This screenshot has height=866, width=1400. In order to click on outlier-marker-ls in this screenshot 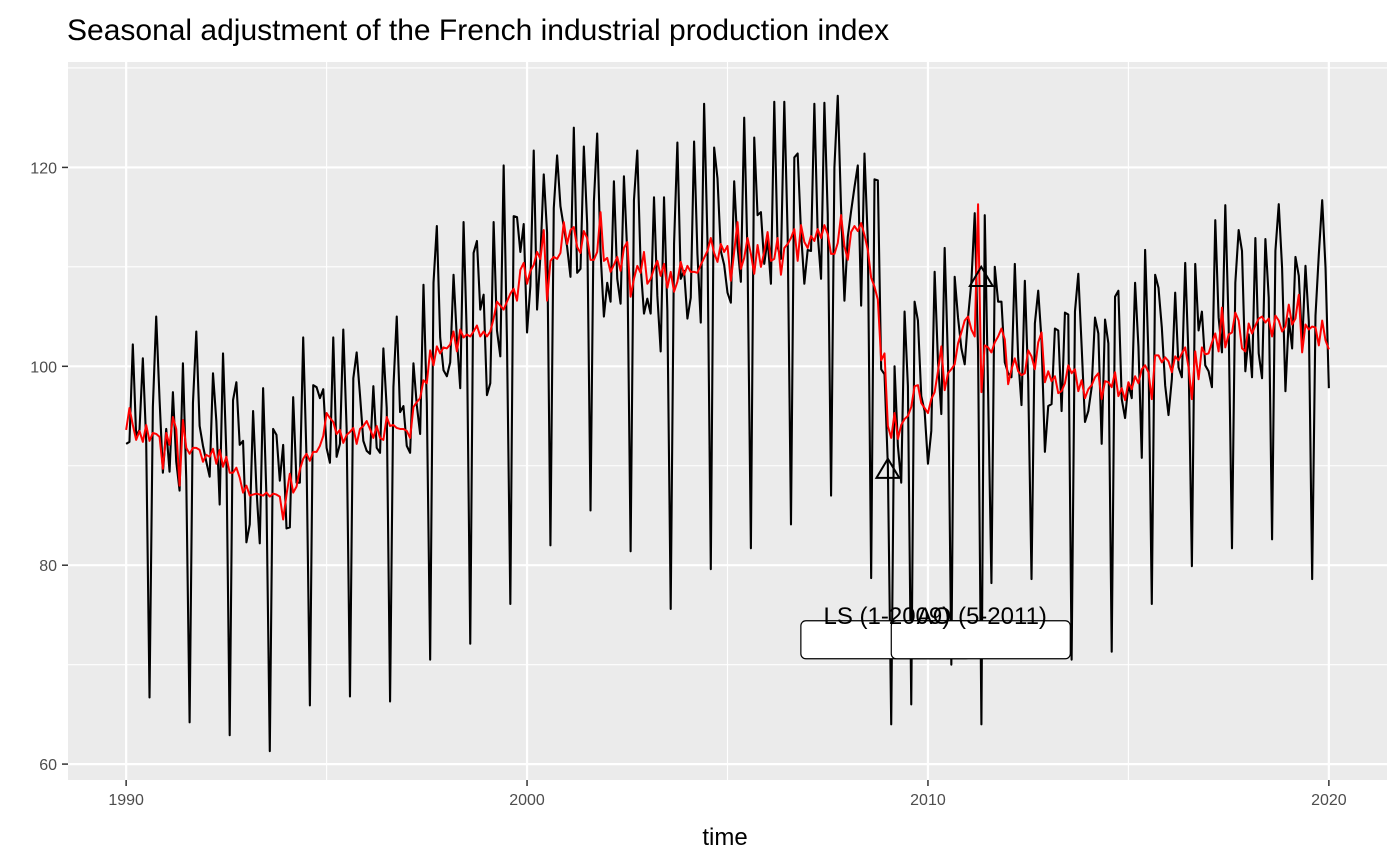, I will do `click(888, 467)`.